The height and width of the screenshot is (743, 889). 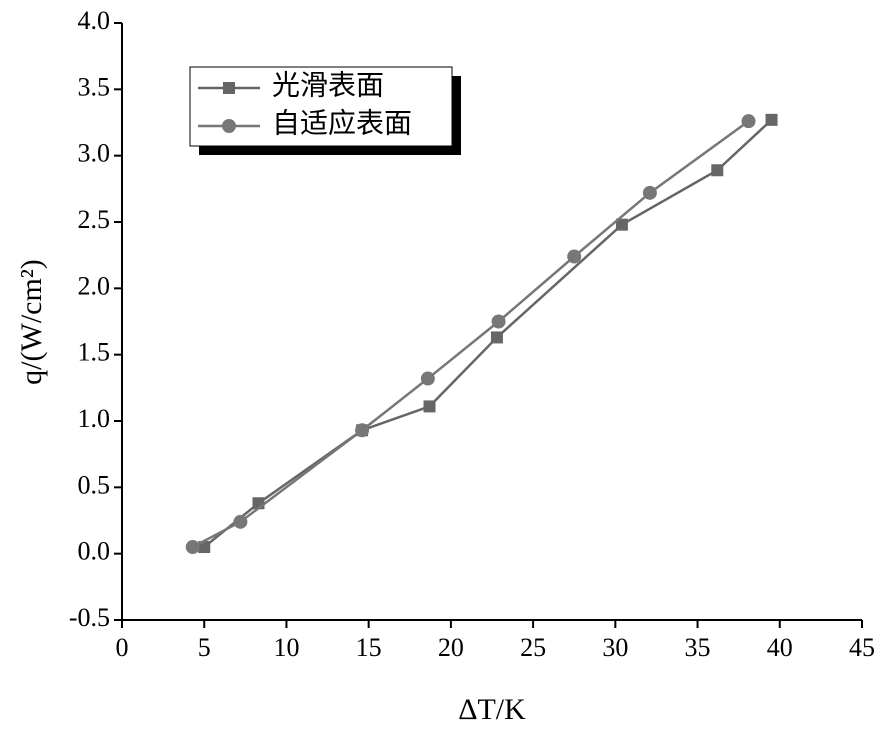 I want to click on x-tick-label: 25, so click(x=533, y=647).